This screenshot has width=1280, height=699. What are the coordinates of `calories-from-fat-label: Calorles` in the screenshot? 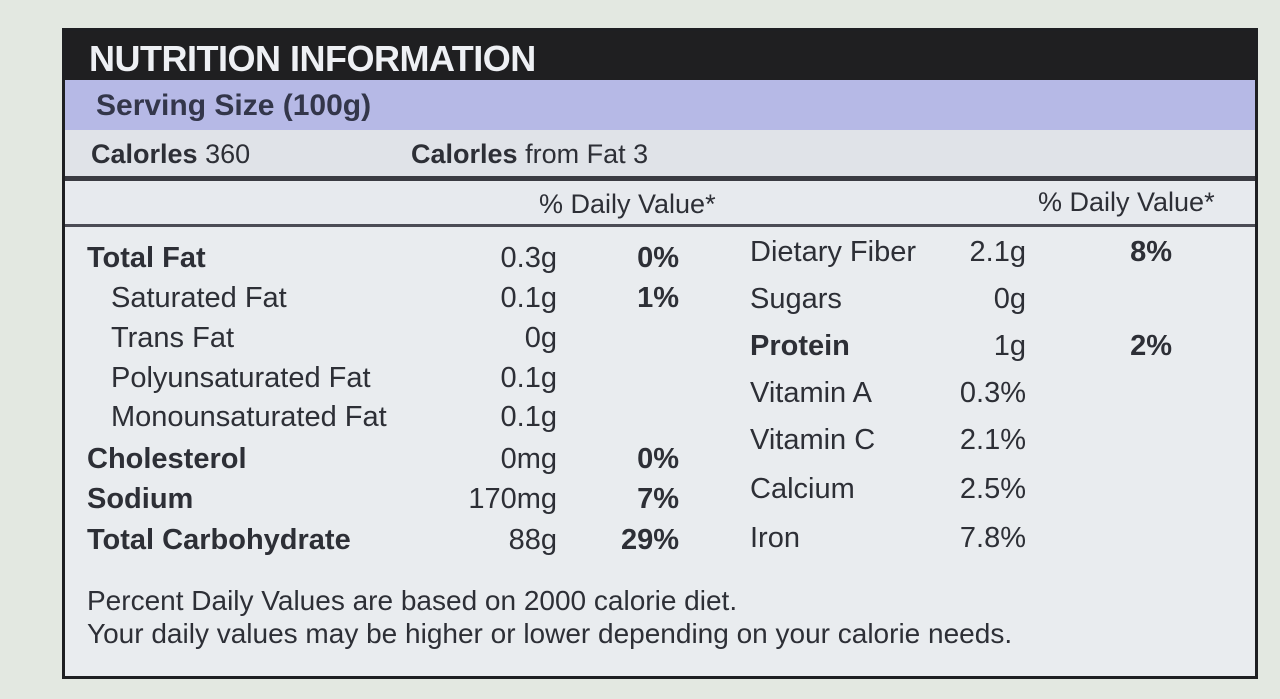 It's located at (464, 154).